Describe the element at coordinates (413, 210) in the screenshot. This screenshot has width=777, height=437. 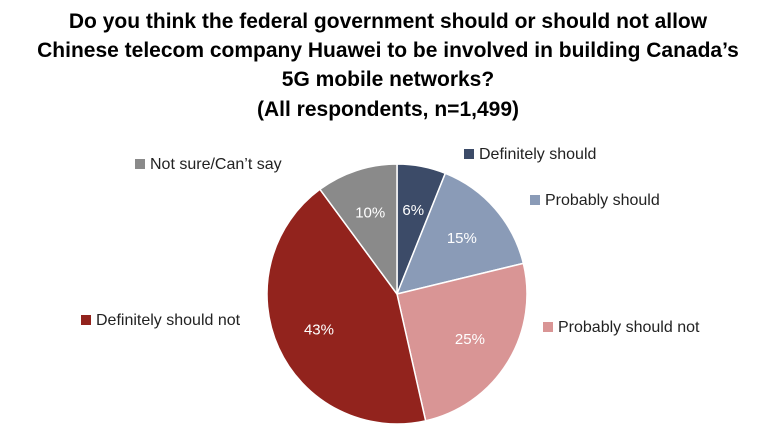
I see `slice-label-definitely-should: 6%` at that location.